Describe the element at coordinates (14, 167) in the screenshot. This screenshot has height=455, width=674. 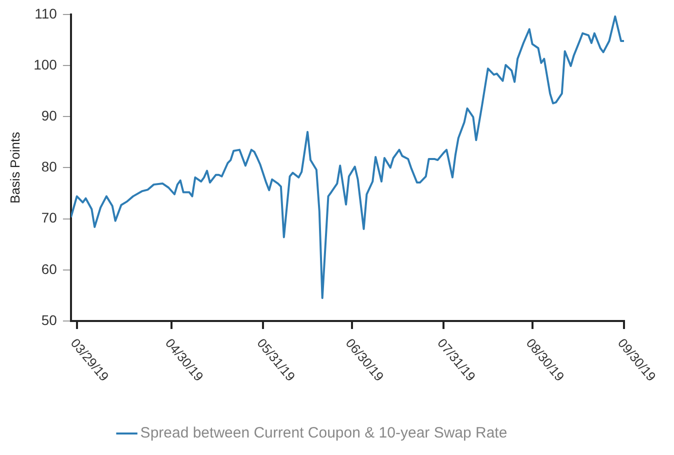
I see `y-axis-title: Basis Points` at that location.